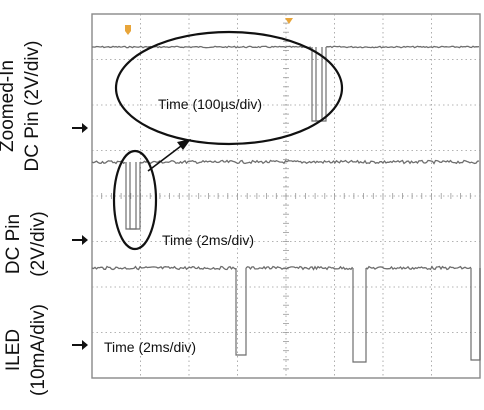 This screenshot has width=484, height=410. Describe the element at coordinates (9, 106) in the screenshot. I see `channel-label-zoomed-line1: Zoomed-In` at that location.